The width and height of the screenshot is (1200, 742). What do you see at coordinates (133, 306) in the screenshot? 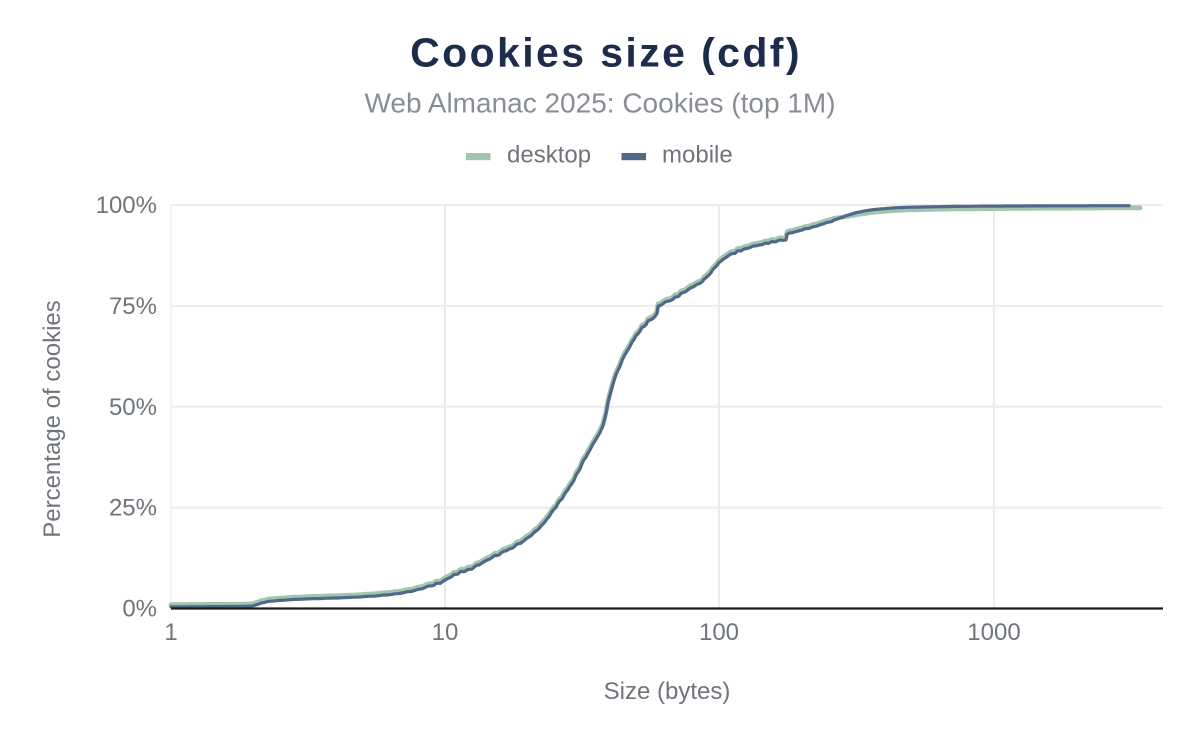
I see `svg-text: 75%` at bounding box center [133, 306].